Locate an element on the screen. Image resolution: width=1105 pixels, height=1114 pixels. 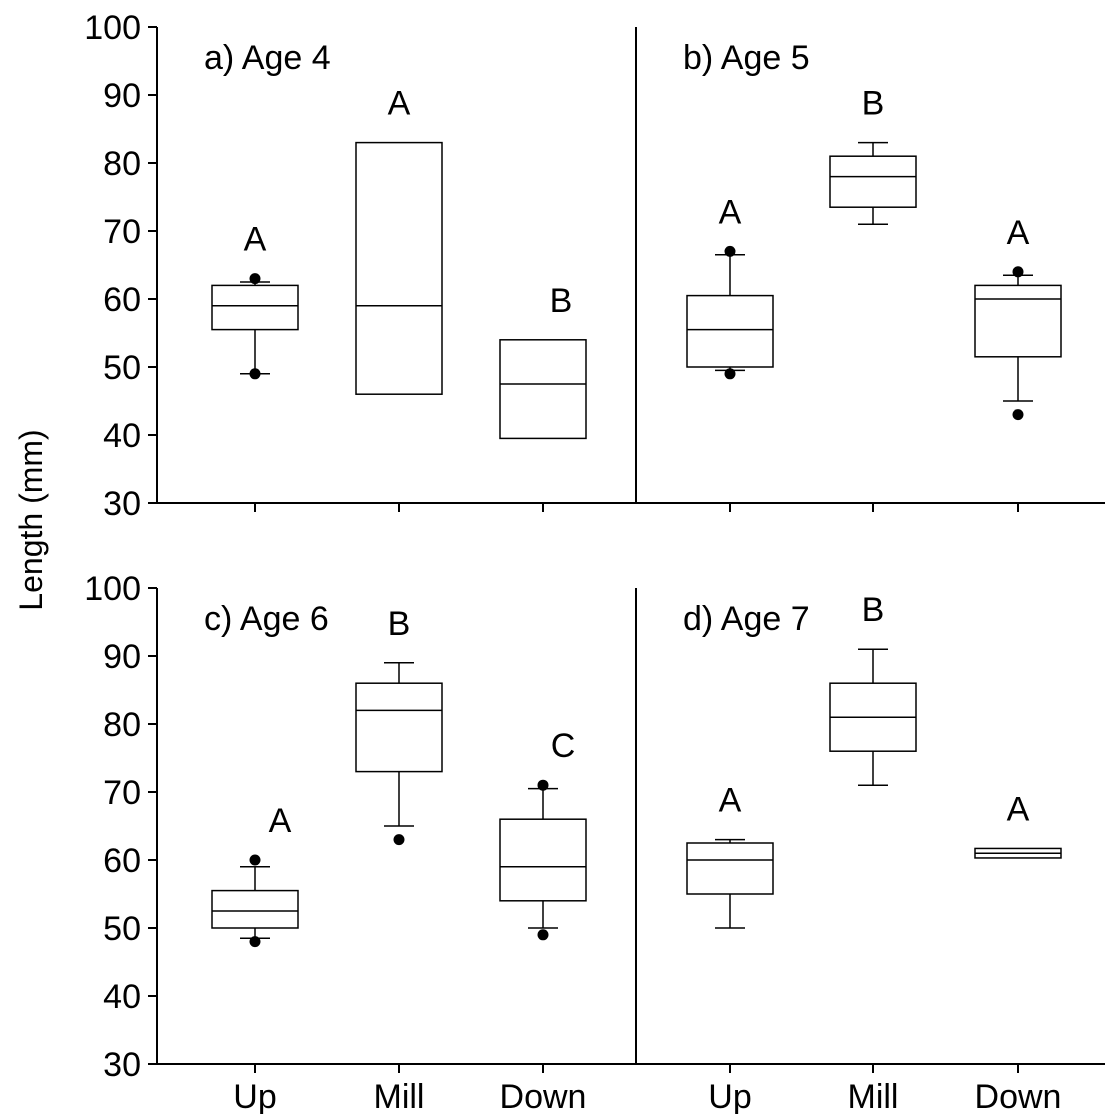
box-down: Down C is located at coordinates (543, 920).